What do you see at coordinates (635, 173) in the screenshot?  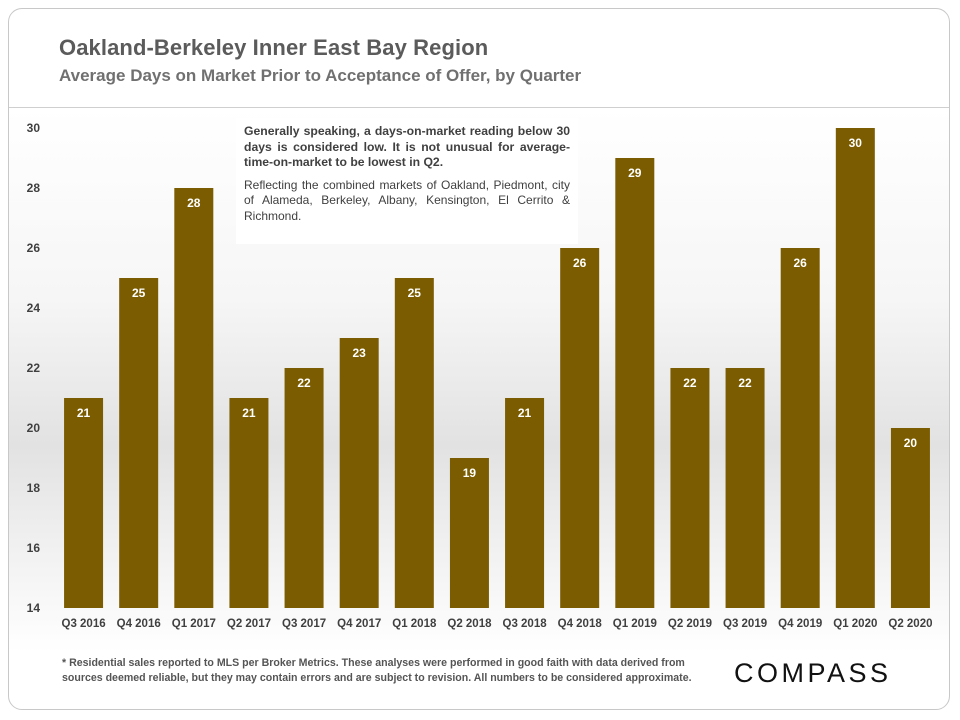 I see `bar-value-label: 29` at bounding box center [635, 173].